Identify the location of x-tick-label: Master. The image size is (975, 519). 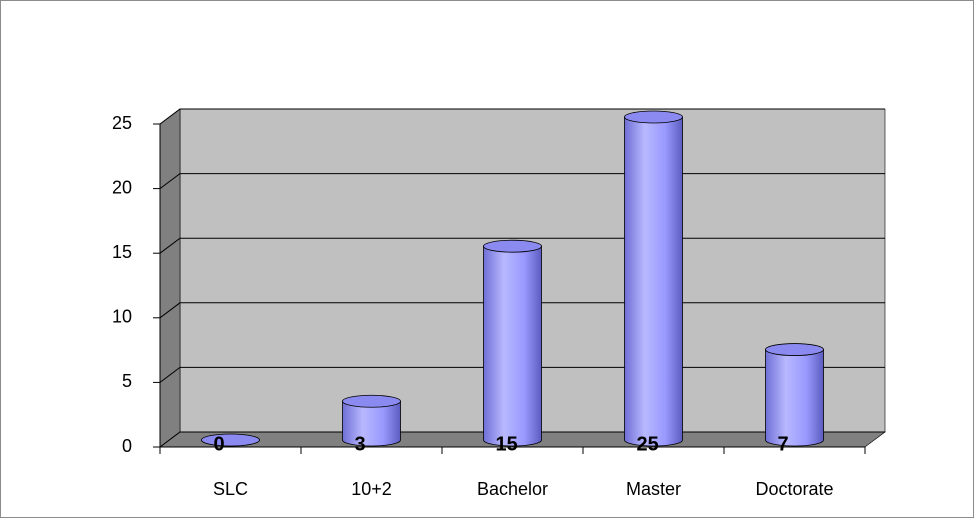
(653, 489).